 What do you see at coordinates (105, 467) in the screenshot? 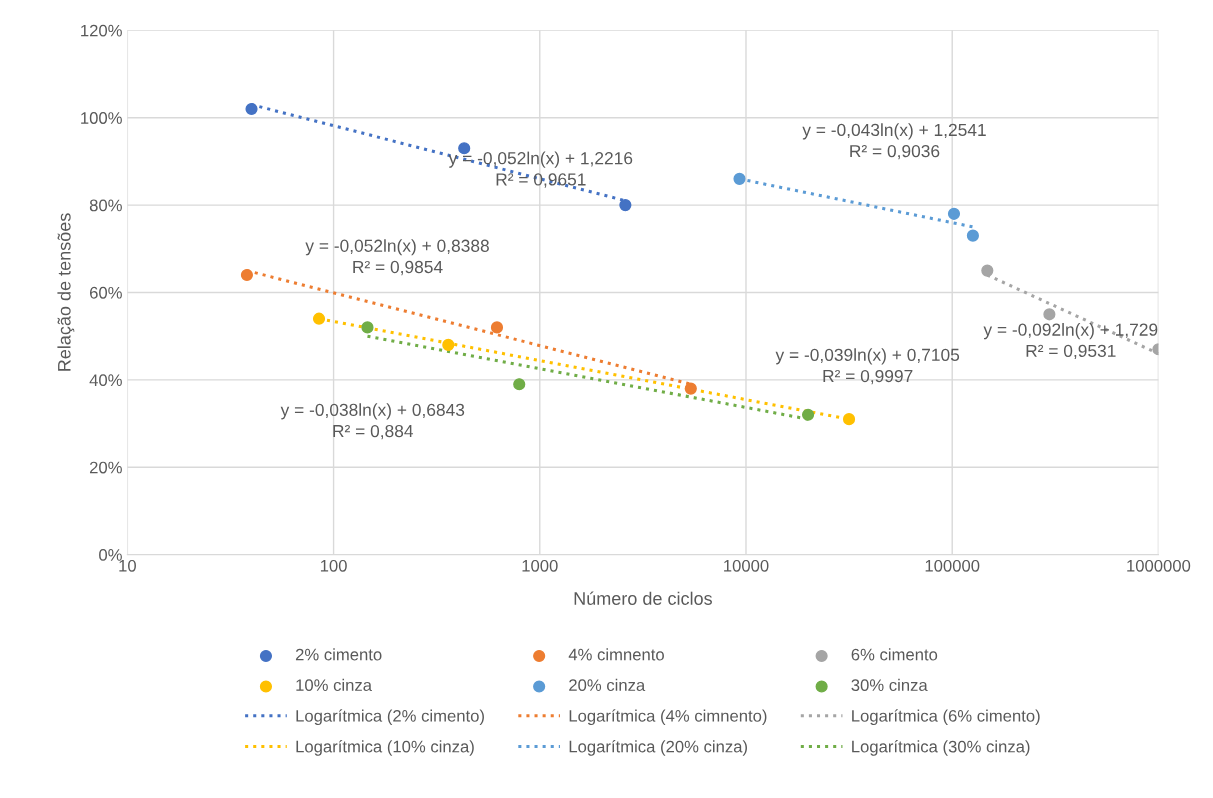
I see `y-tick-label: 20%` at bounding box center [105, 467].